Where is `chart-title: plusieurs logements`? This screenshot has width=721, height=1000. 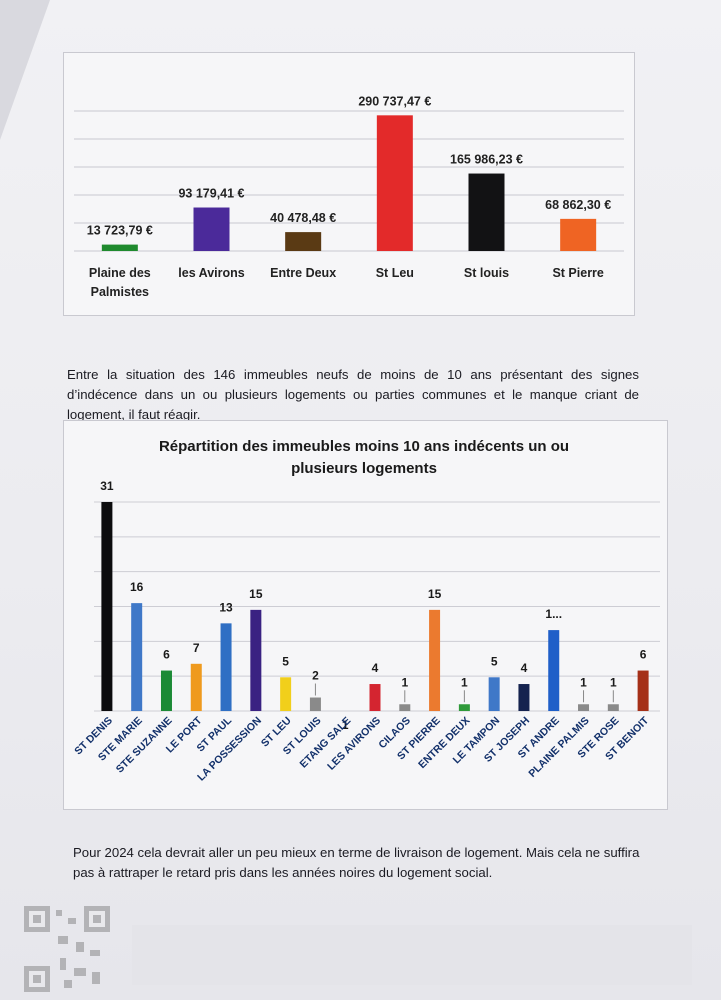 chart-title: plusieurs logements is located at coordinates (364, 468).